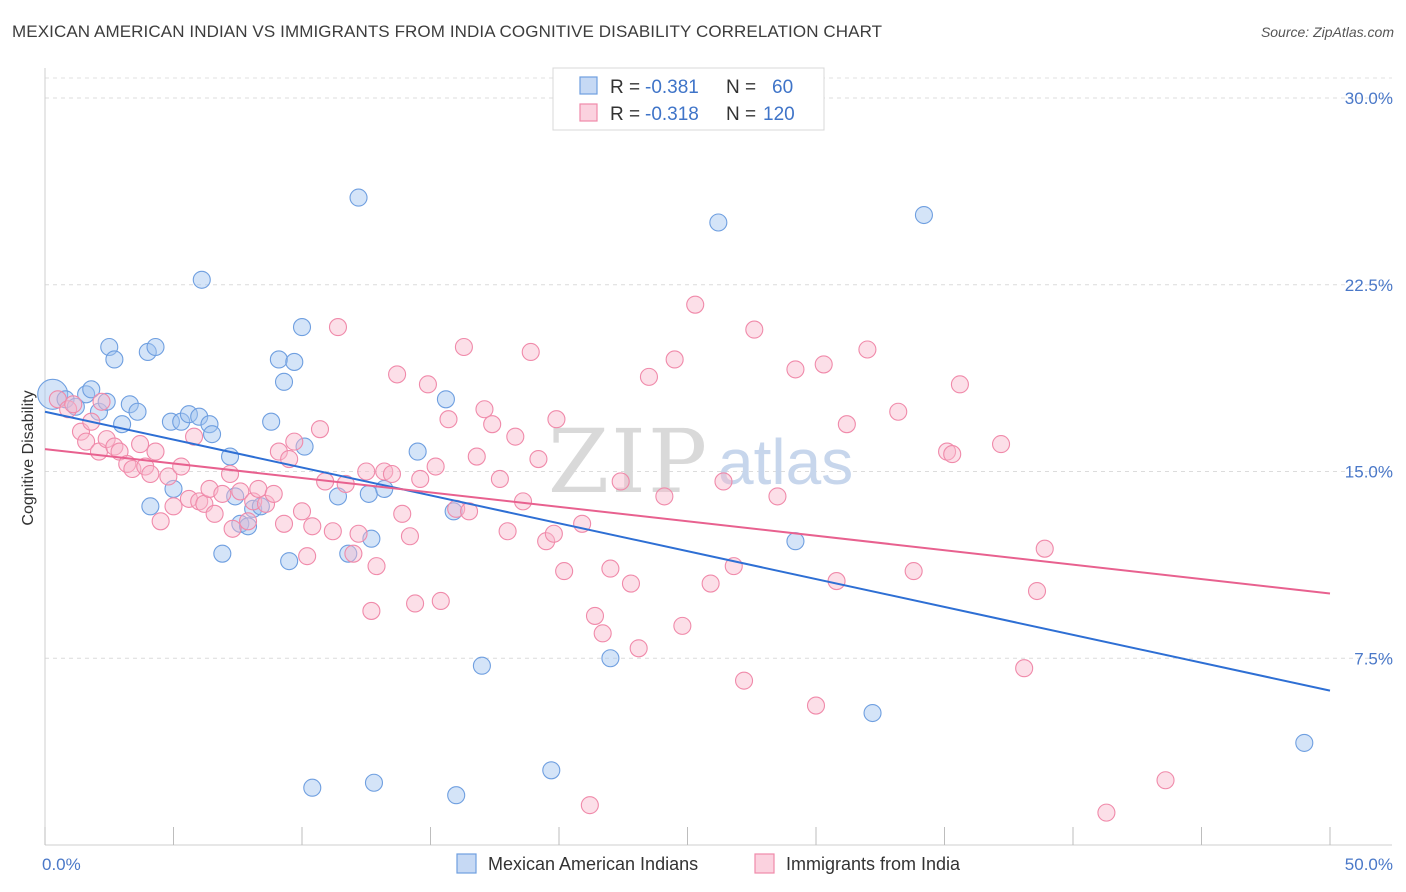  Describe the element at coordinates (779, 114) in the screenshot. I see `legend-n-value-2: 120` at that location.